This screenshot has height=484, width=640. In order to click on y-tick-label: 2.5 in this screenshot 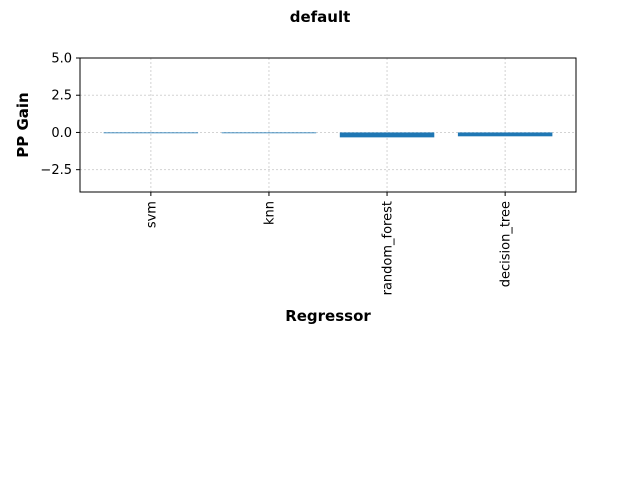, I will do `click(61, 96)`.